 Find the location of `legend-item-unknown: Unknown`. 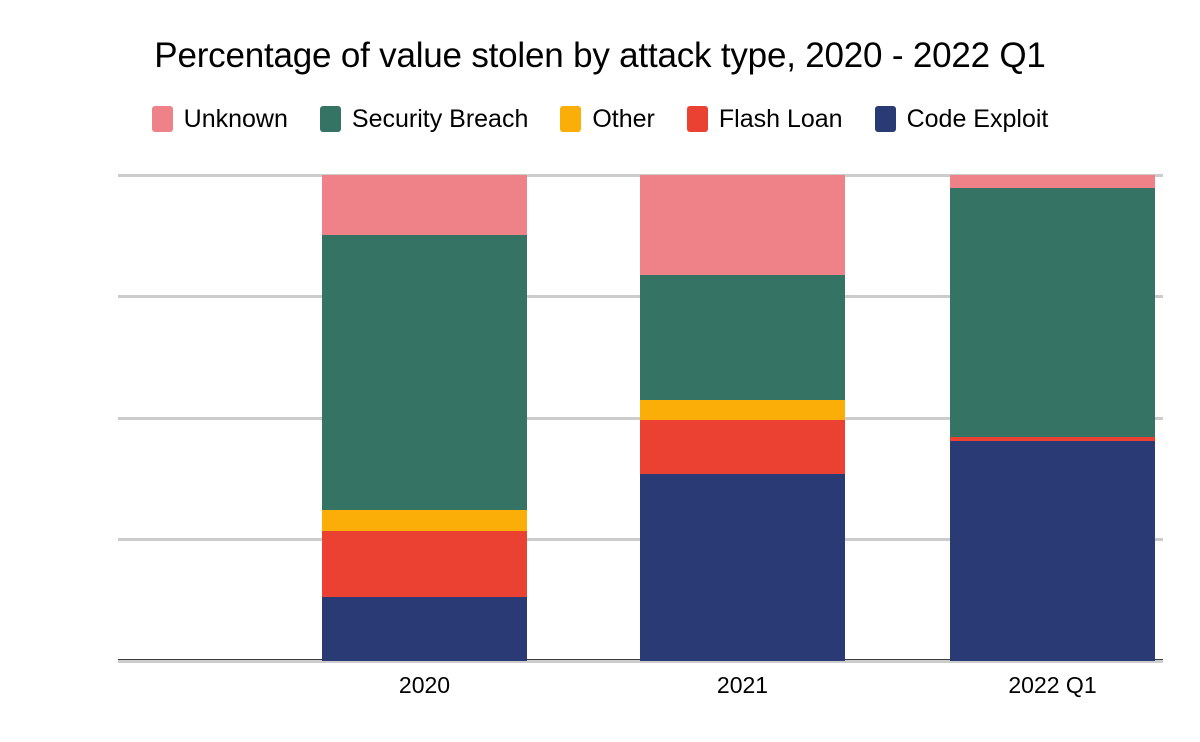

legend-item-unknown: Unknown is located at coordinates (219, 118).